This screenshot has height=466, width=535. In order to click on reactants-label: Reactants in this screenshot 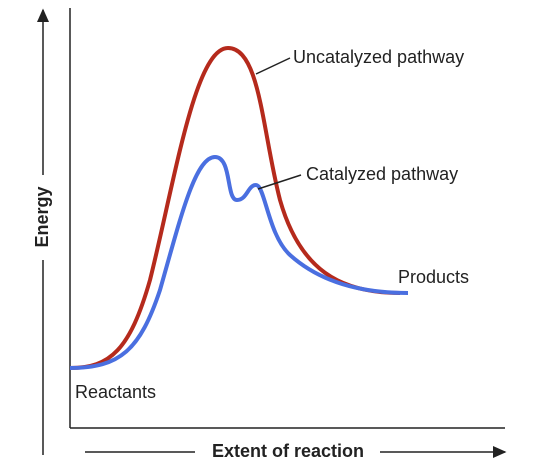, I will do `click(115, 392)`.